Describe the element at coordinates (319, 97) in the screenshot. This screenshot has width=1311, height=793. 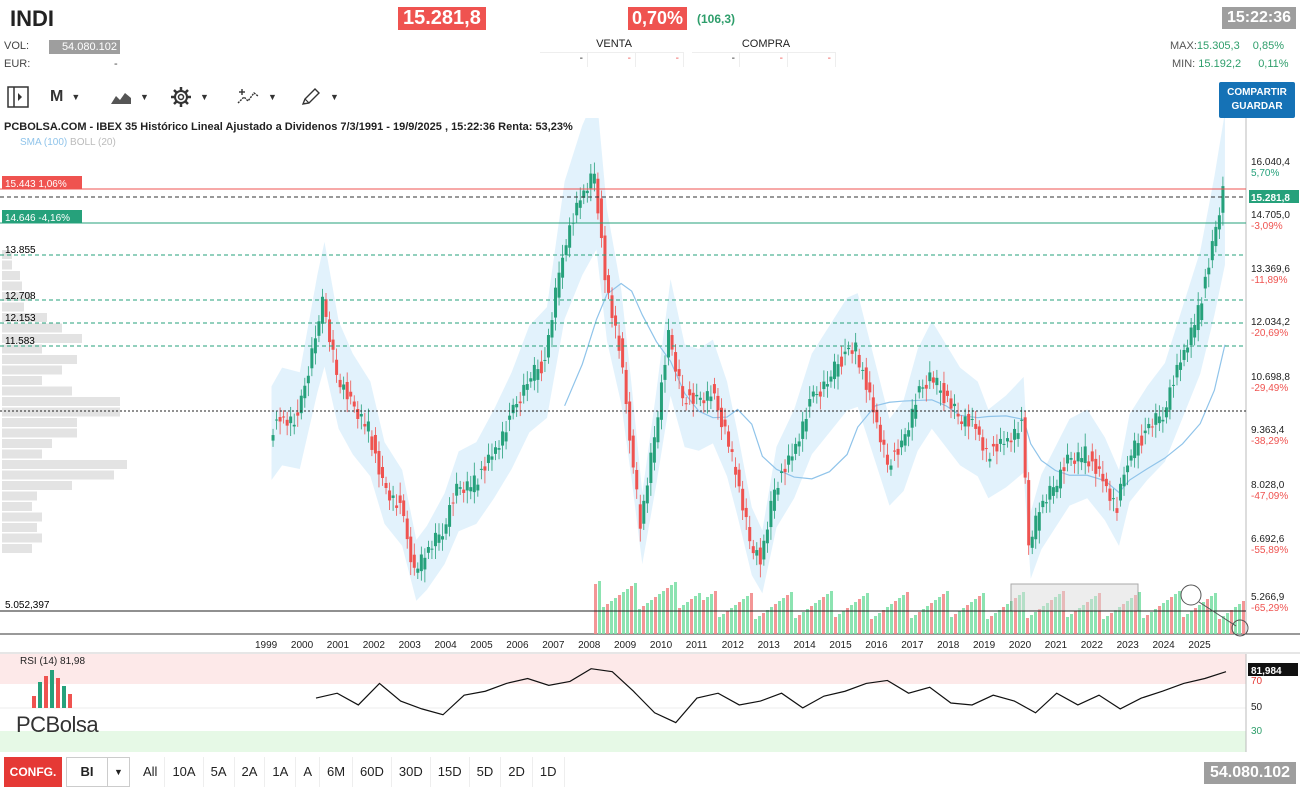
I see `draw-dropdown: ▼` at that location.